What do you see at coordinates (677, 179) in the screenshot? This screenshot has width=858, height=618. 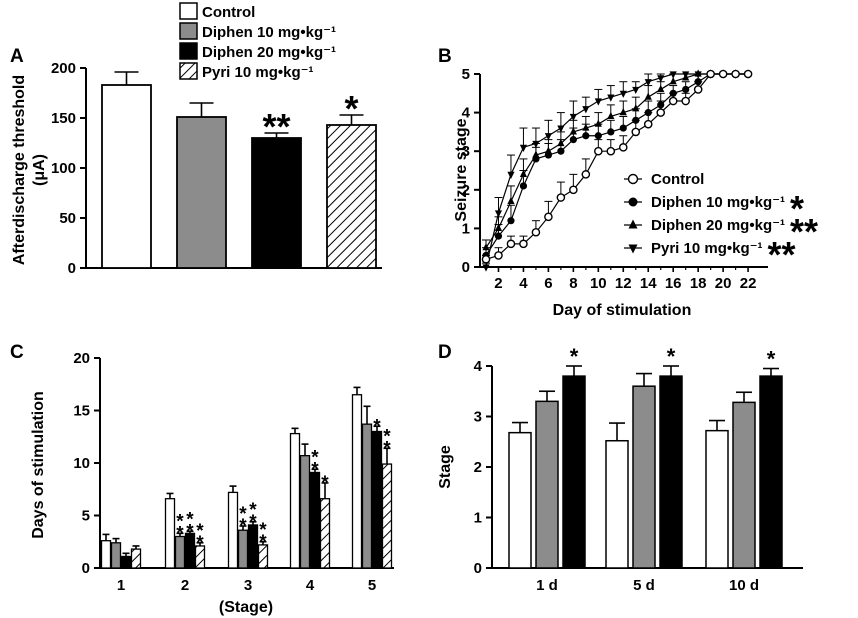 I see `legend-label: Control` at bounding box center [677, 179].